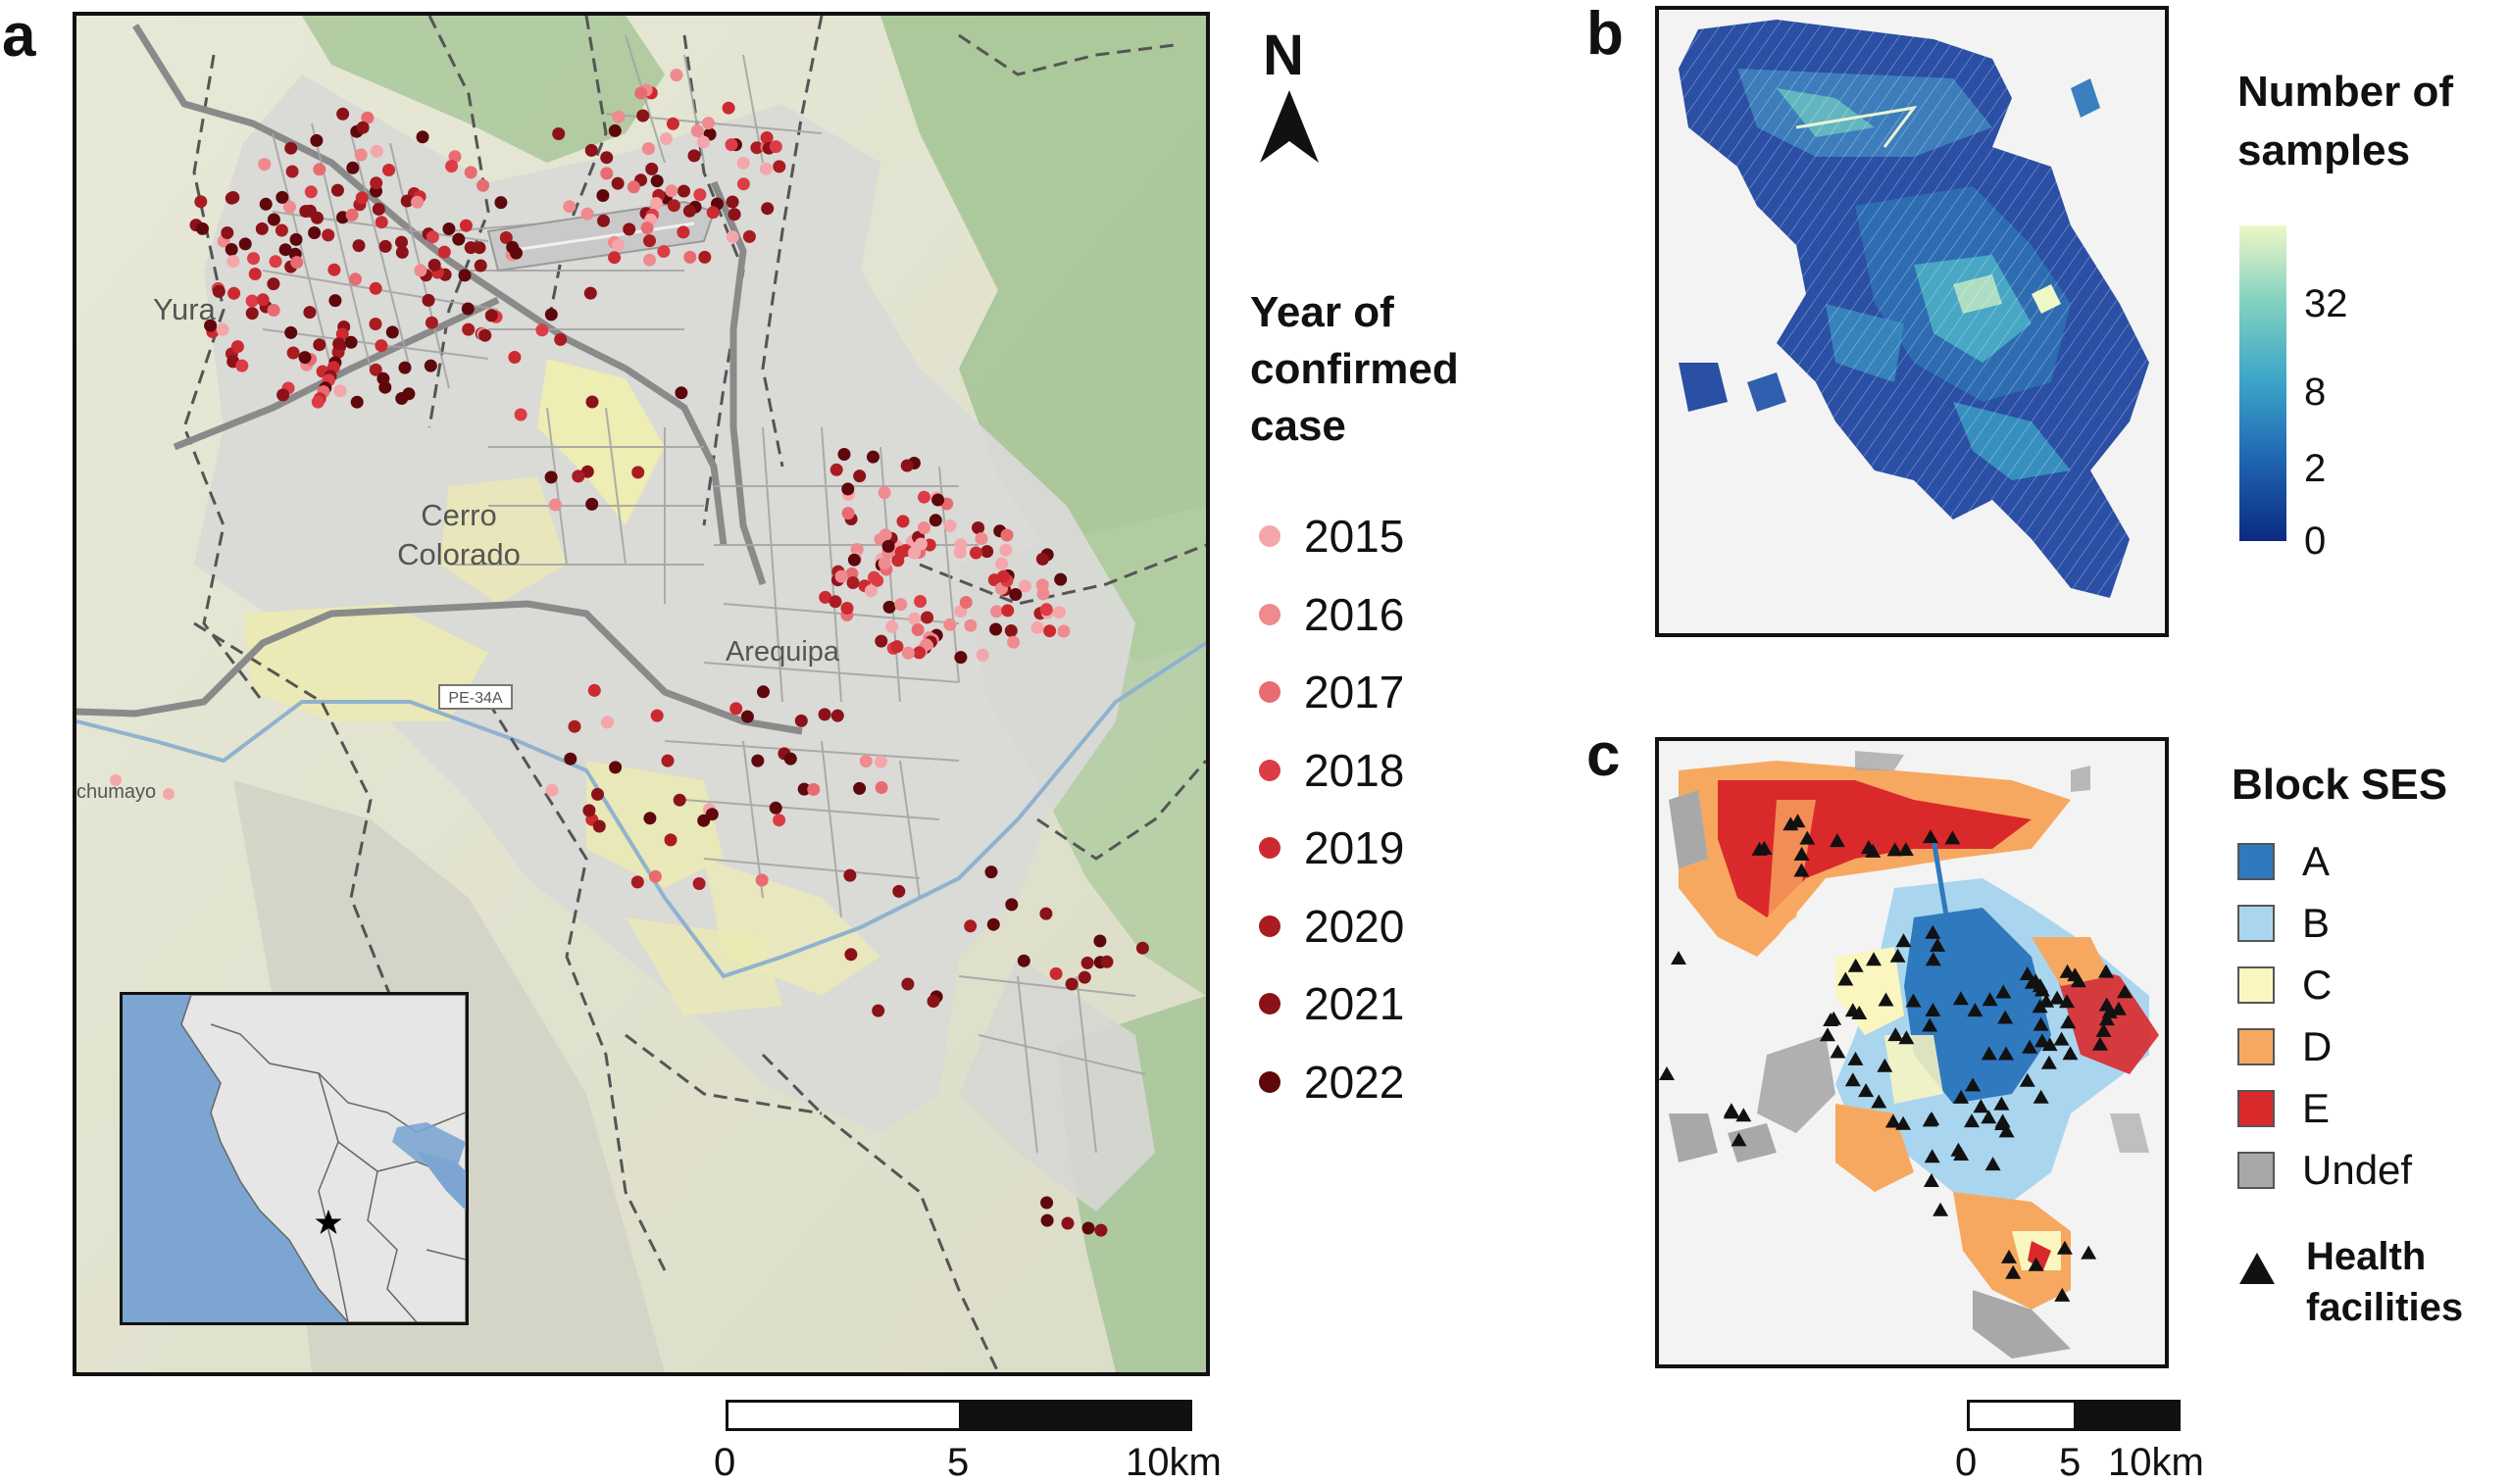  What do you see at coordinates (459, 515) in the screenshot?
I see `place-label-cerro: Cerro` at bounding box center [459, 515].